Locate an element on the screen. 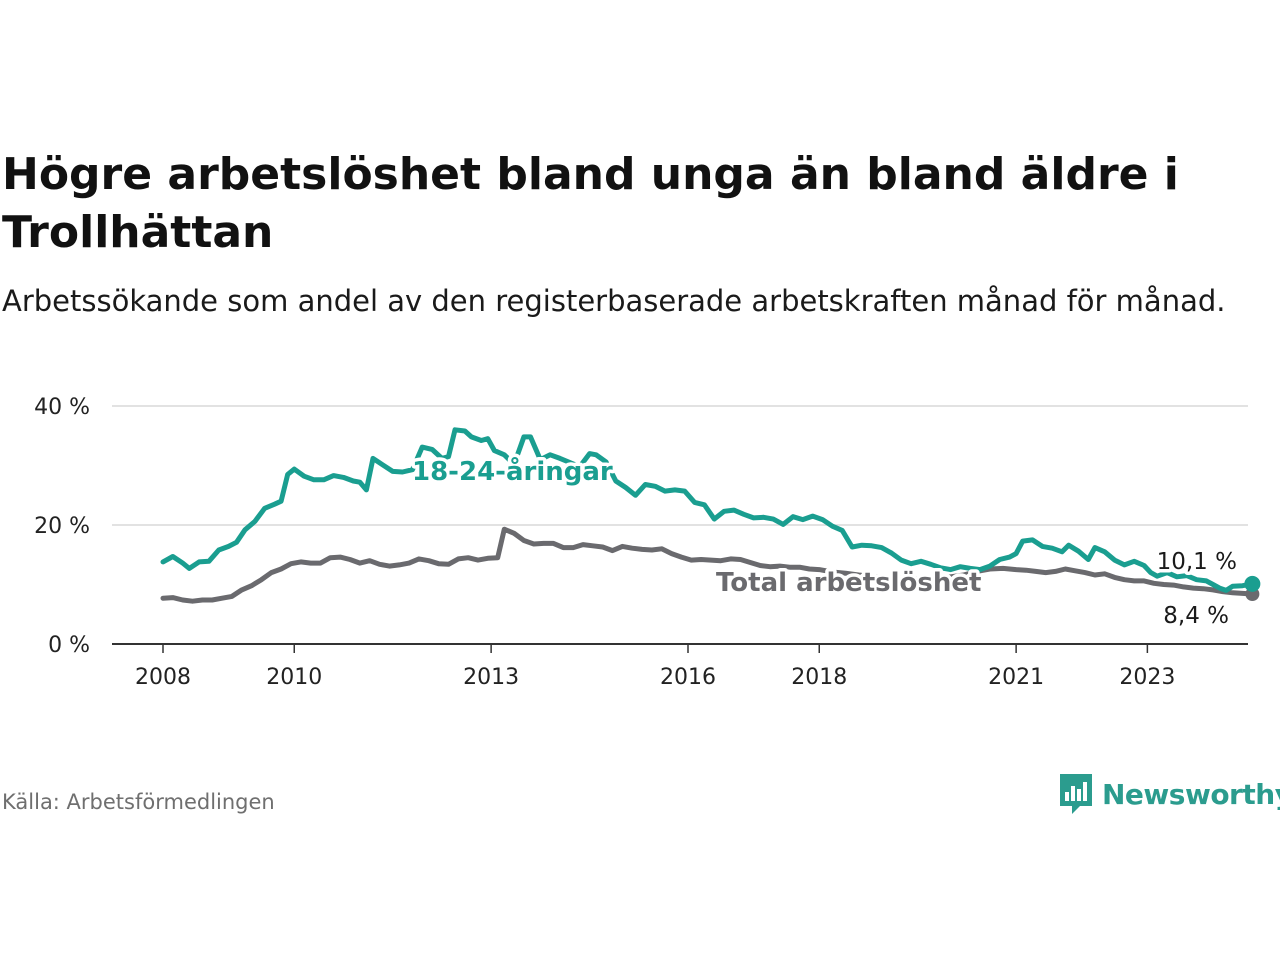  x-tick-label: 2016 is located at coordinates (688, 677).